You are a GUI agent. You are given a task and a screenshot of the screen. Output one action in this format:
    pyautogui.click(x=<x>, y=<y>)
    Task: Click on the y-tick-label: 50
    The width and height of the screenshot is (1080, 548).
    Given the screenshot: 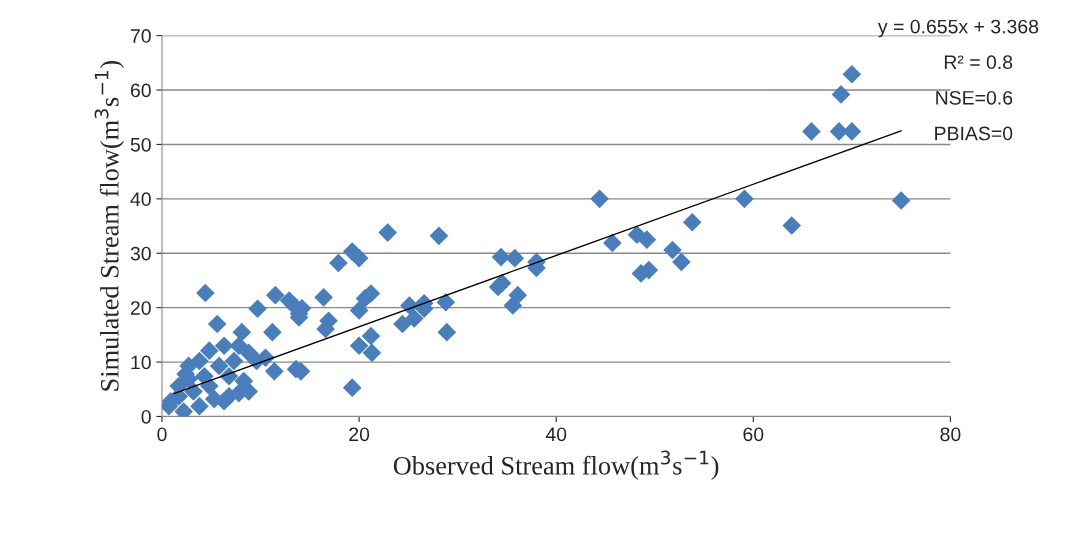 What is the action you would take?
    pyautogui.click(x=140, y=144)
    